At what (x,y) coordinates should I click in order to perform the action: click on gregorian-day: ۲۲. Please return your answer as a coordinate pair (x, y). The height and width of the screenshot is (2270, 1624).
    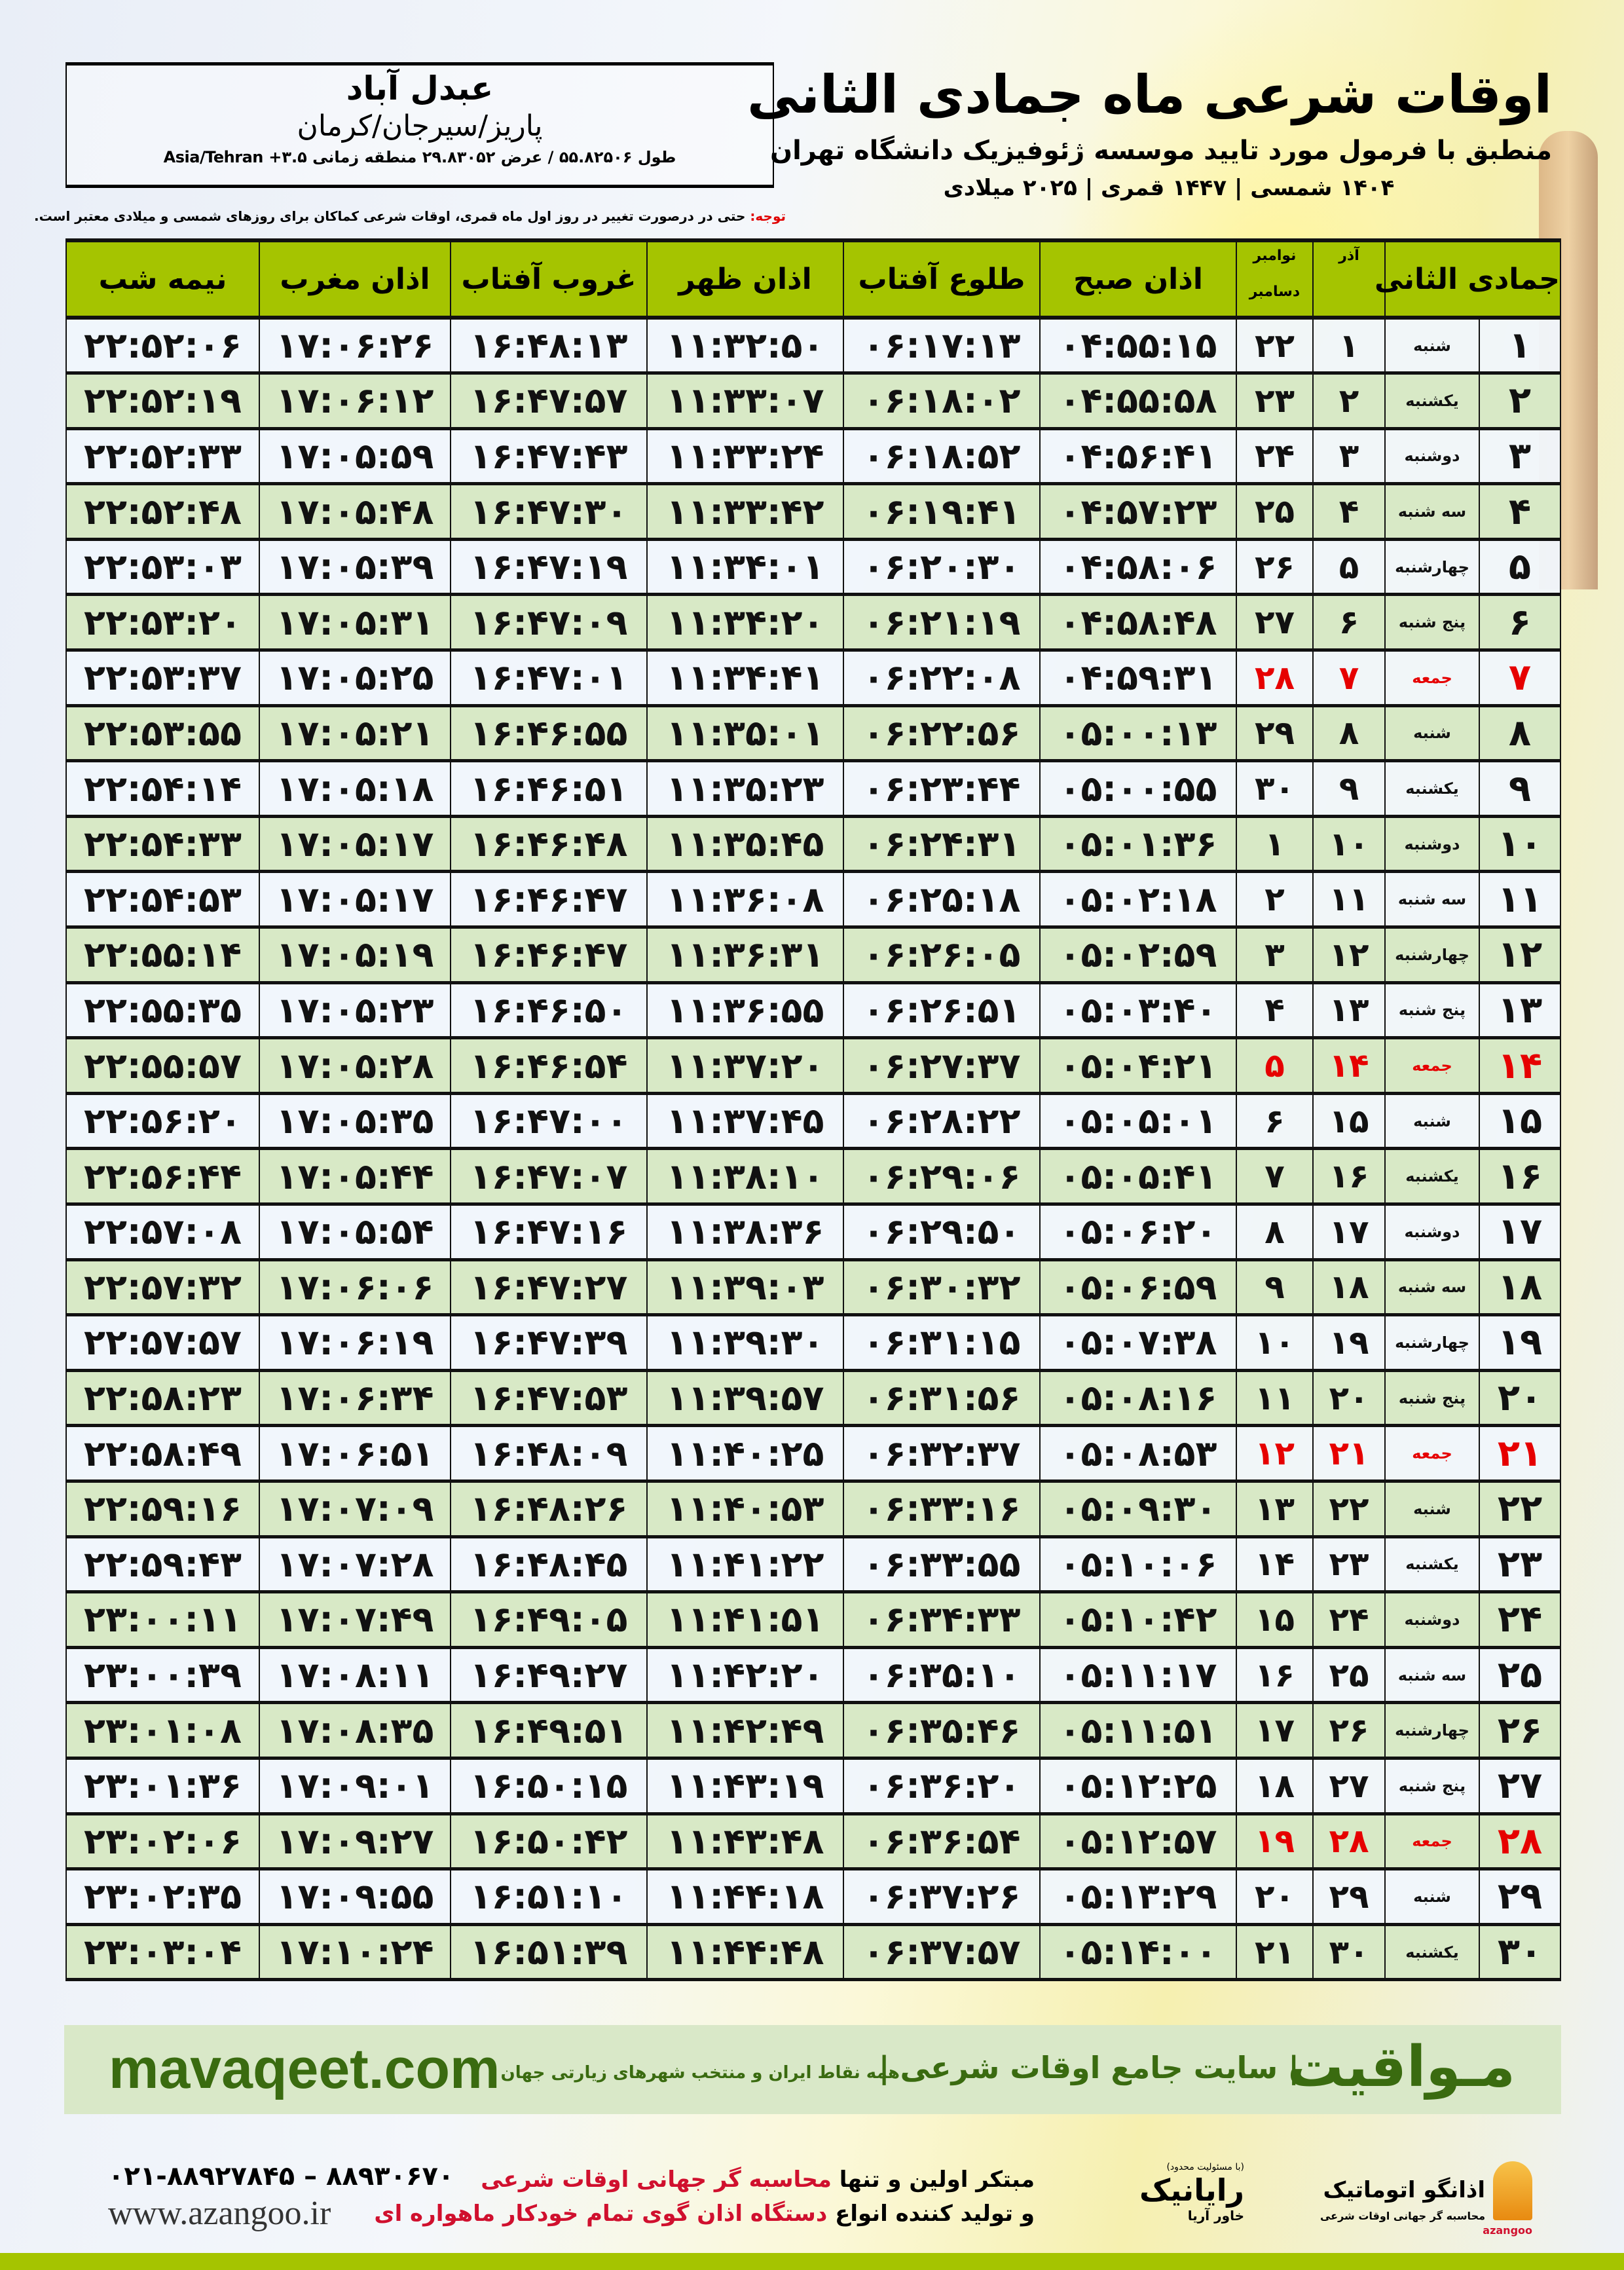
    Looking at the image, I should click on (1275, 346).